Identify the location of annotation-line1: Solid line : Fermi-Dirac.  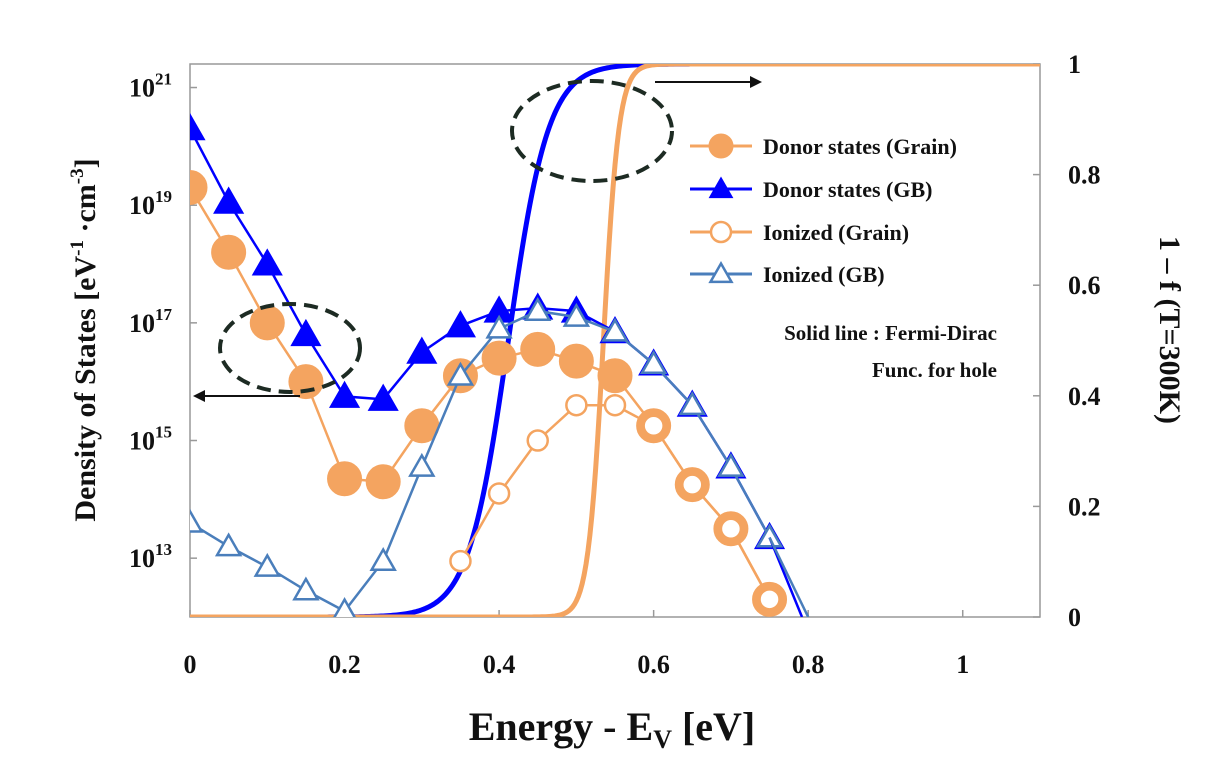
(890, 333).